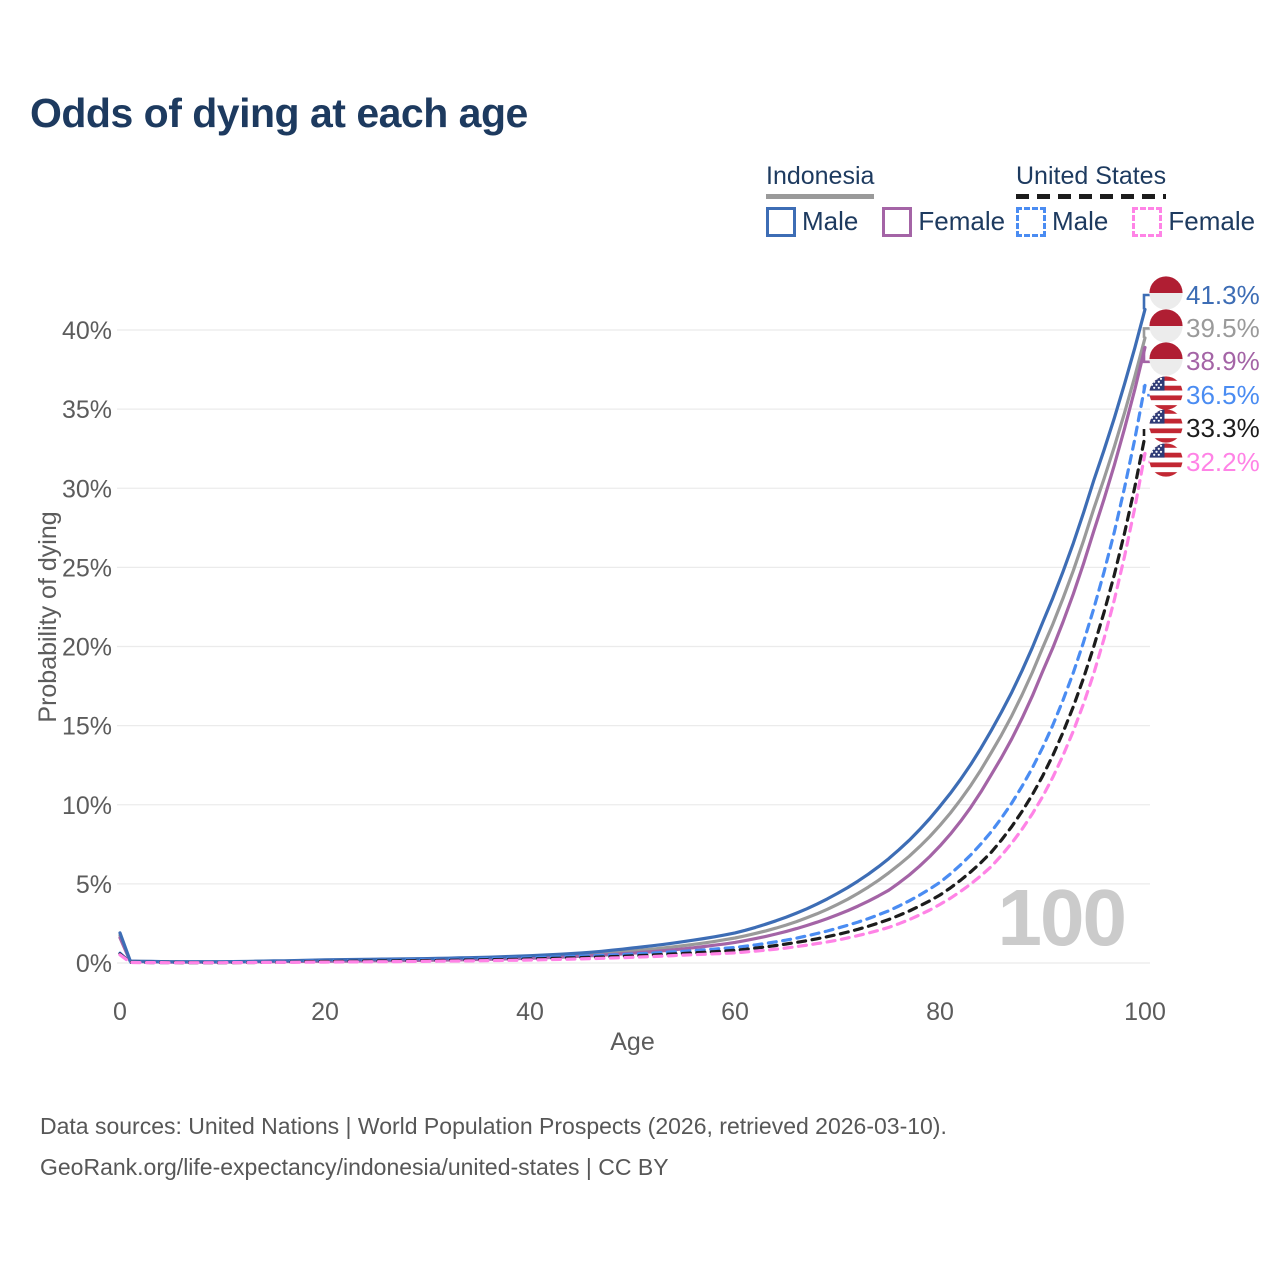 Image resolution: width=1280 pixels, height=1280 pixels. Describe the element at coordinates (962, 221) in the screenshot. I see `legend-label-indonesia-female: Female` at that location.